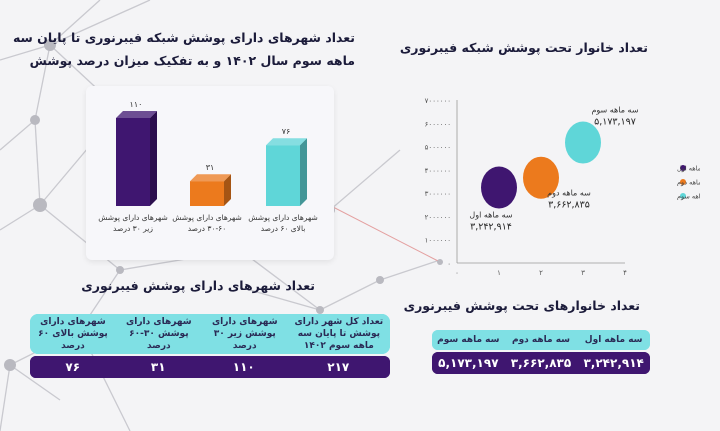  What do you see at coordinates (449, 264) in the screenshot?
I see `y-tick-label: ۰` at bounding box center [449, 264].